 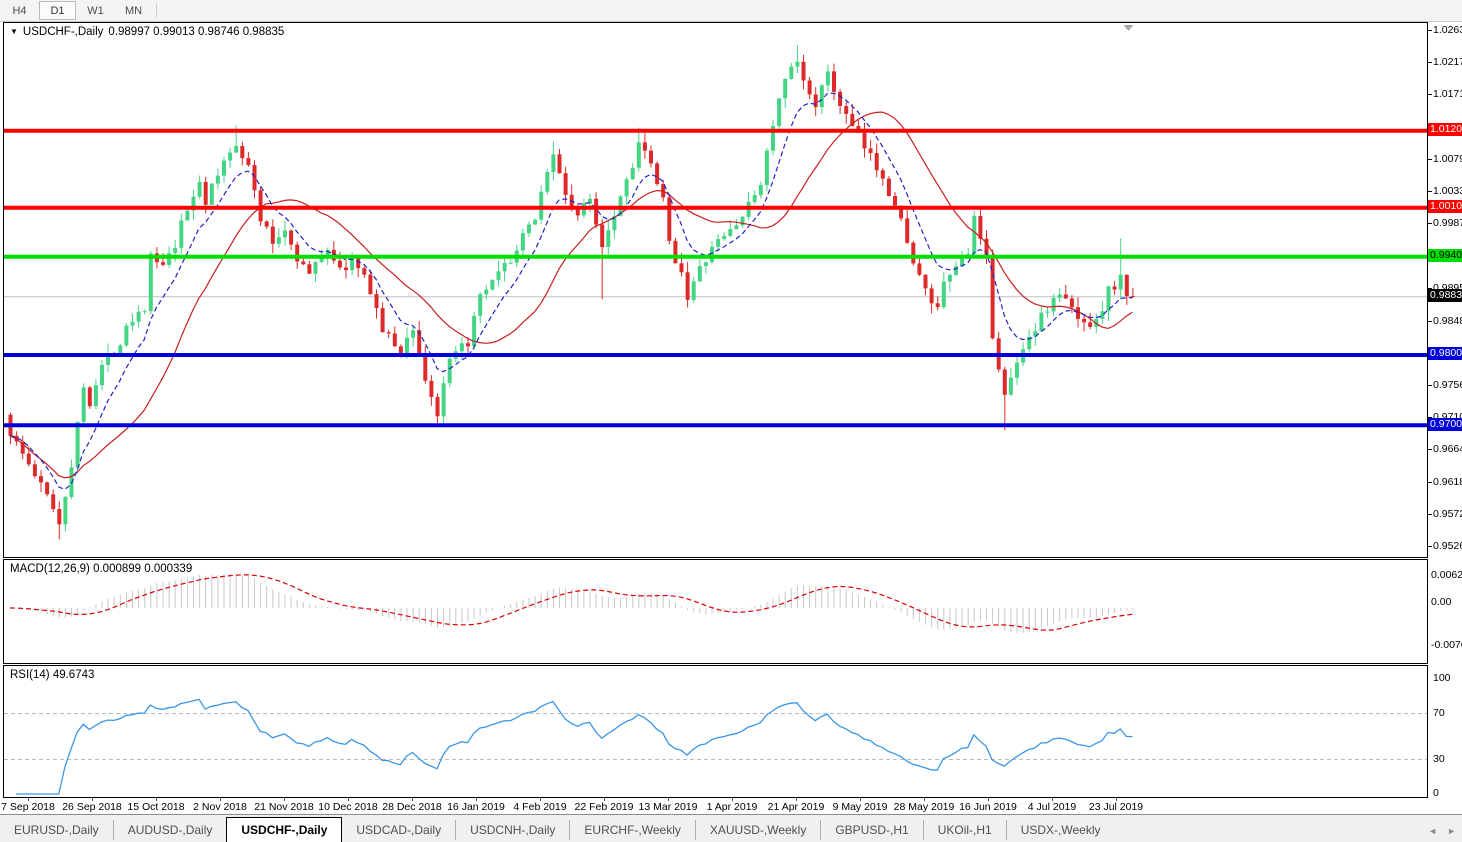 I want to click on macd-panel: MACD(12,26,9) 0.000899 0.000339, so click(x=715, y=611).